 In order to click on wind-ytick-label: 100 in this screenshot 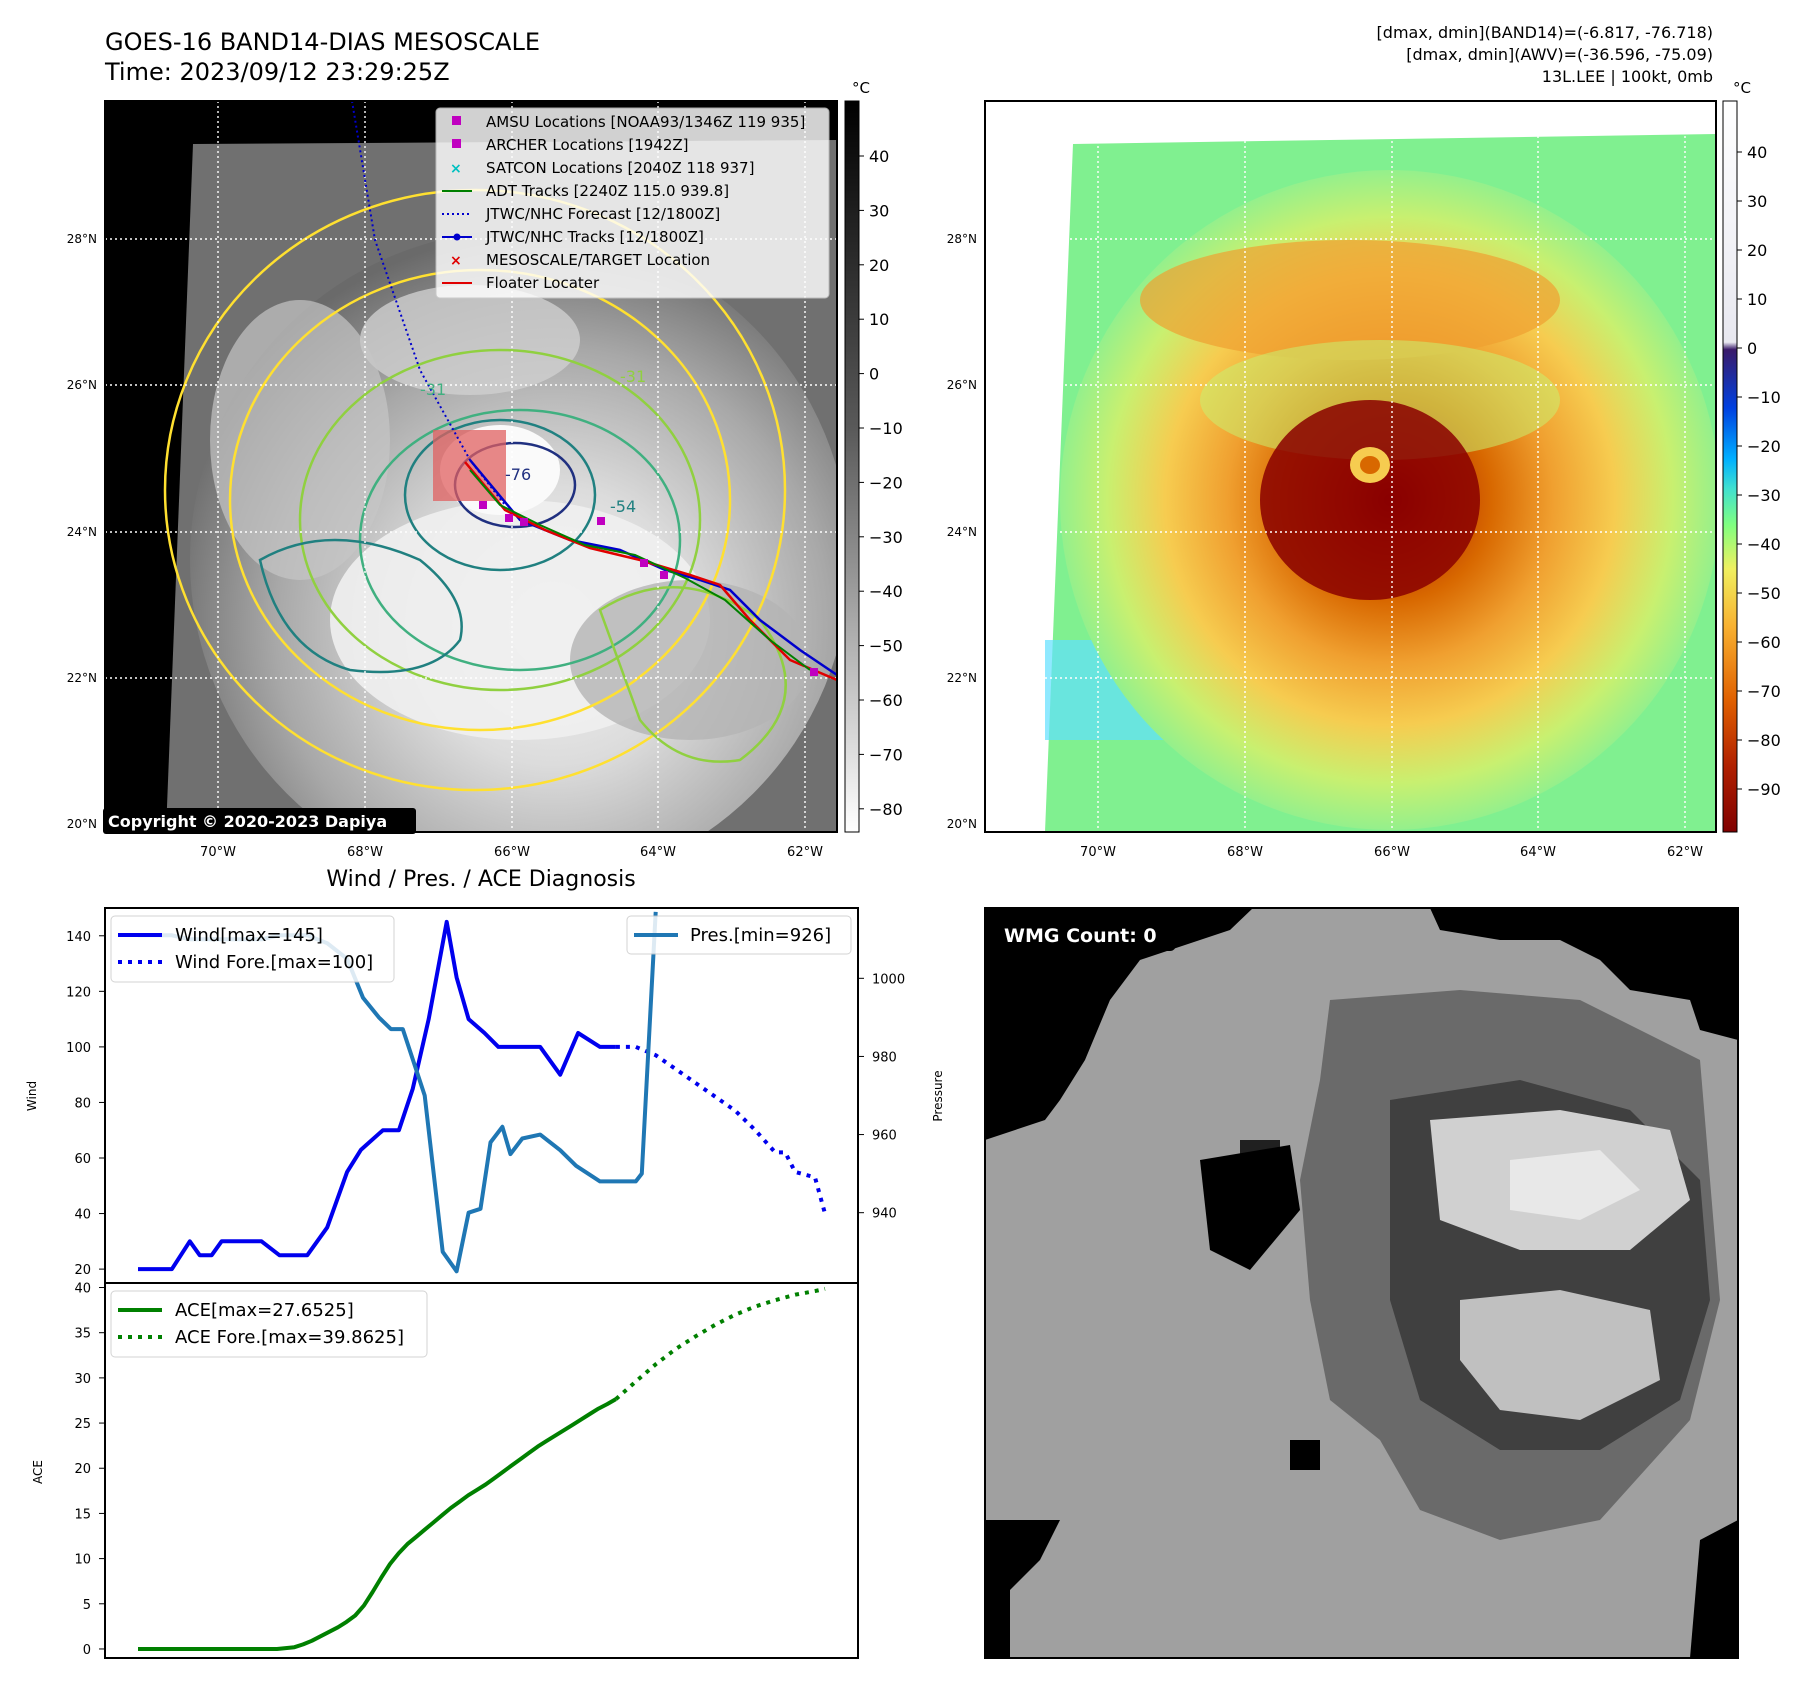, I will do `click(78, 1048)`.